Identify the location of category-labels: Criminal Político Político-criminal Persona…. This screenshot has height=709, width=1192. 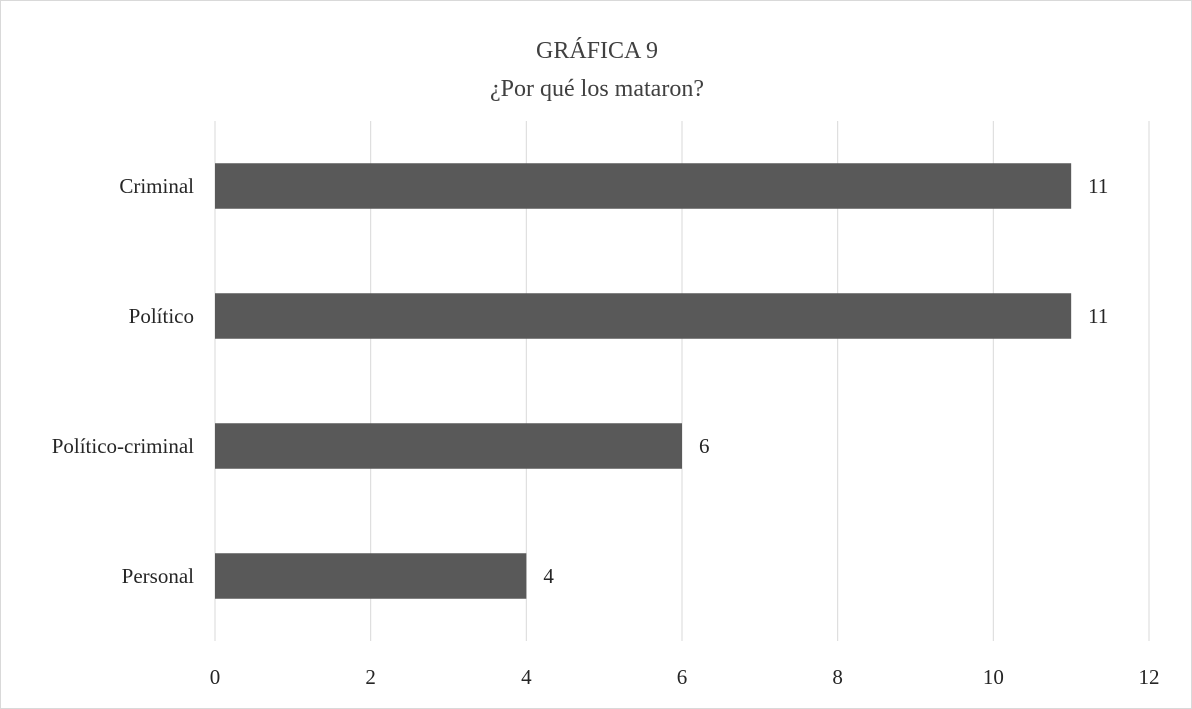
(123, 381).